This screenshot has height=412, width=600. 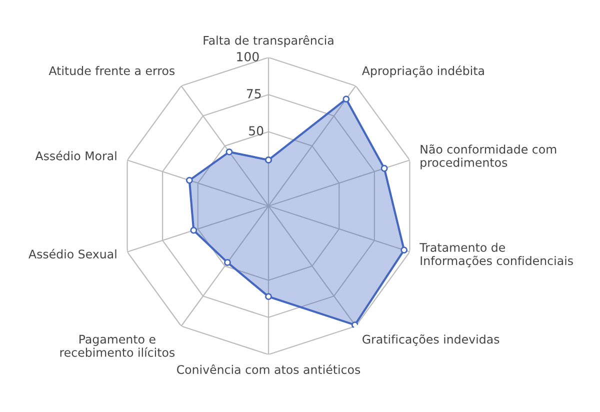 I want to click on spoke-label: Atitude frente a erros, so click(x=111, y=71).